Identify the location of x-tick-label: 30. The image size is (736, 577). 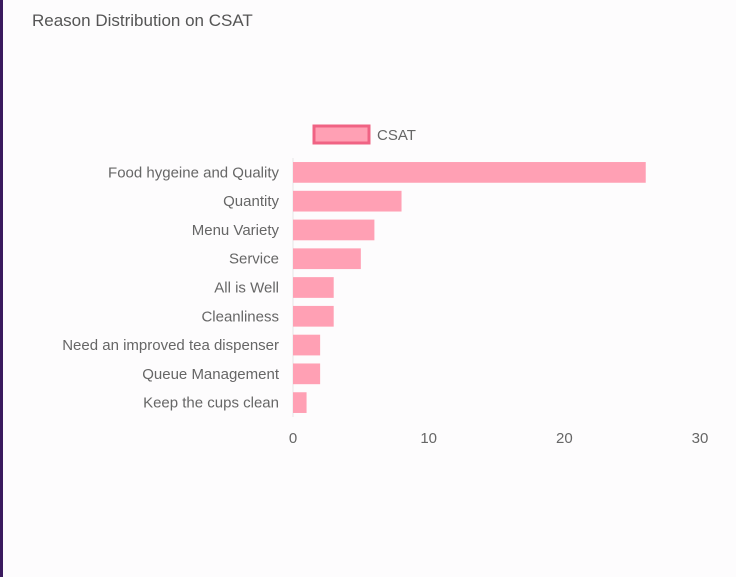
(700, 438).